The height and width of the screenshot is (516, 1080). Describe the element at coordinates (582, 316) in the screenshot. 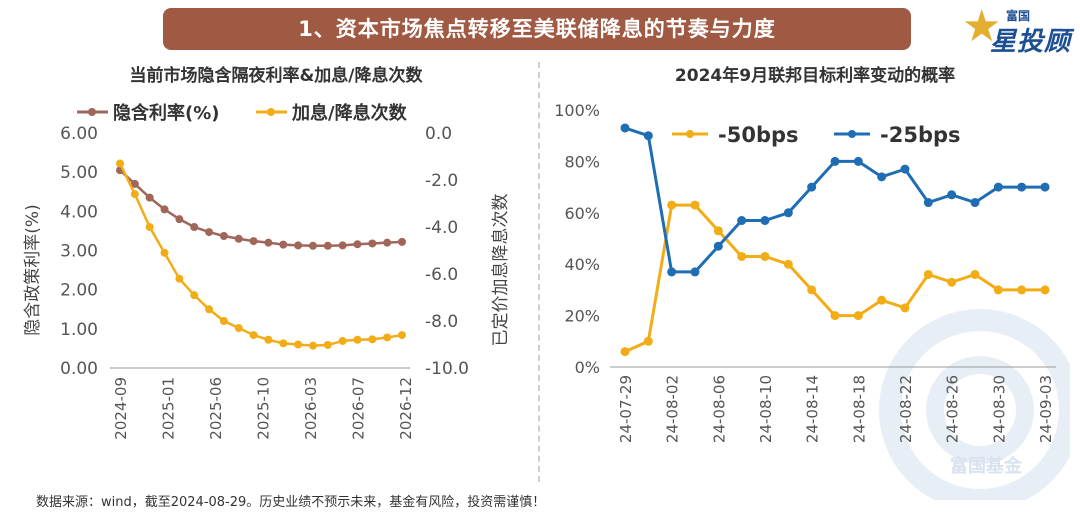

I see `y-tick-label: 20%` at that location.